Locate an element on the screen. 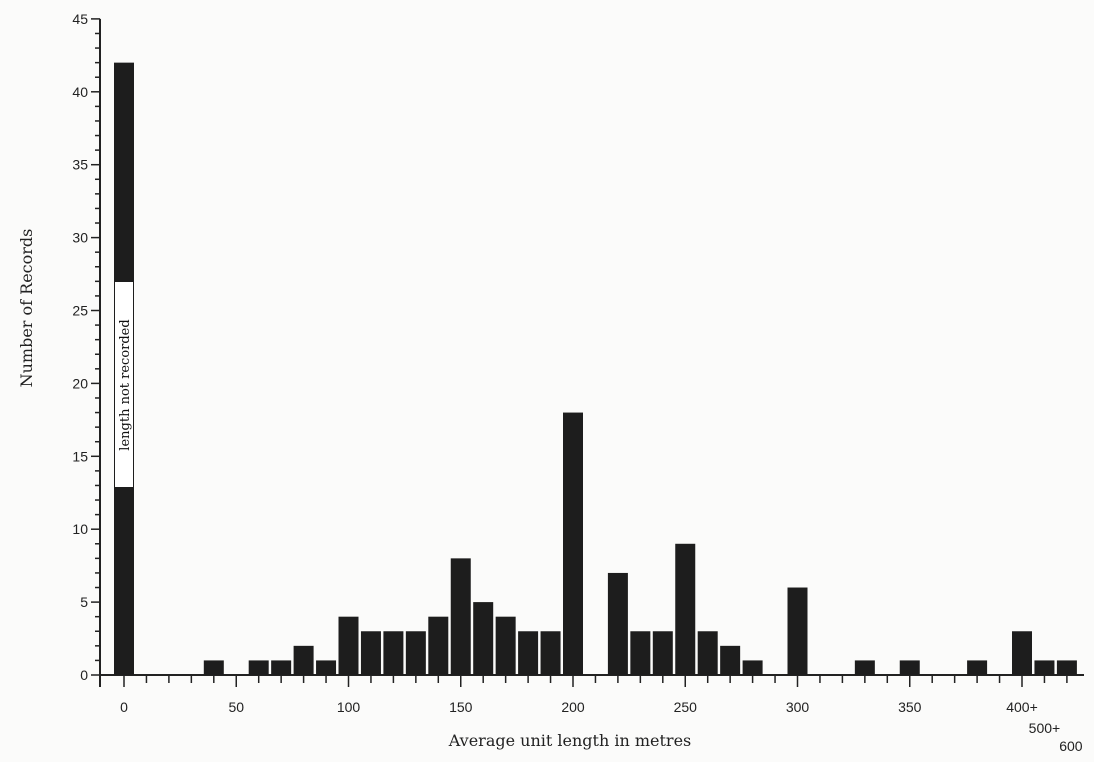 The height and width of the screenshot is (762, 1094). y-axis: 0 5 10 15 20 25 30 35 40 45 is located at coordinates (86, 349).